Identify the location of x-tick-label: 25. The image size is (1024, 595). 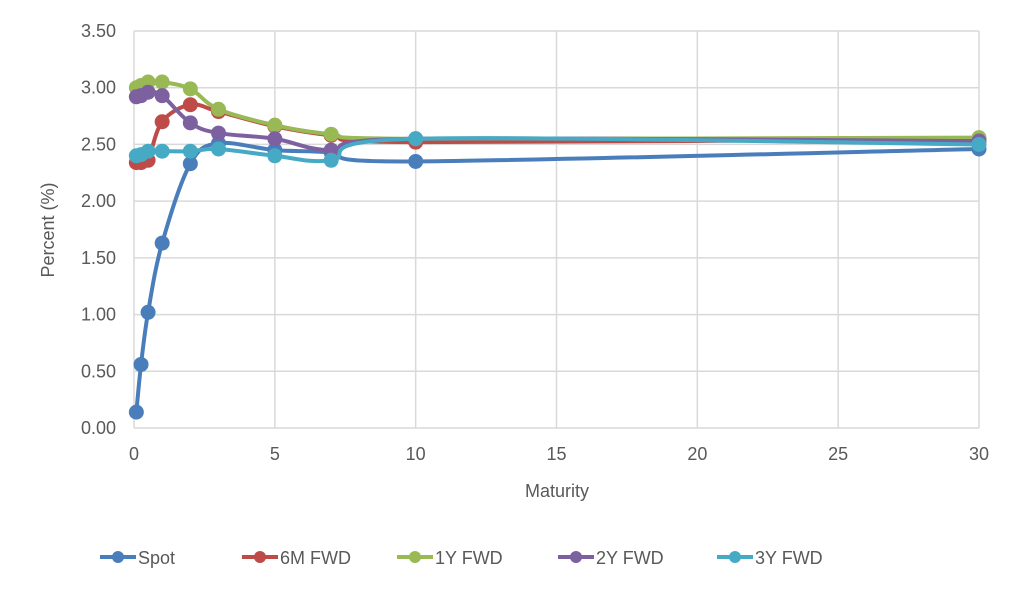
(838, 454).